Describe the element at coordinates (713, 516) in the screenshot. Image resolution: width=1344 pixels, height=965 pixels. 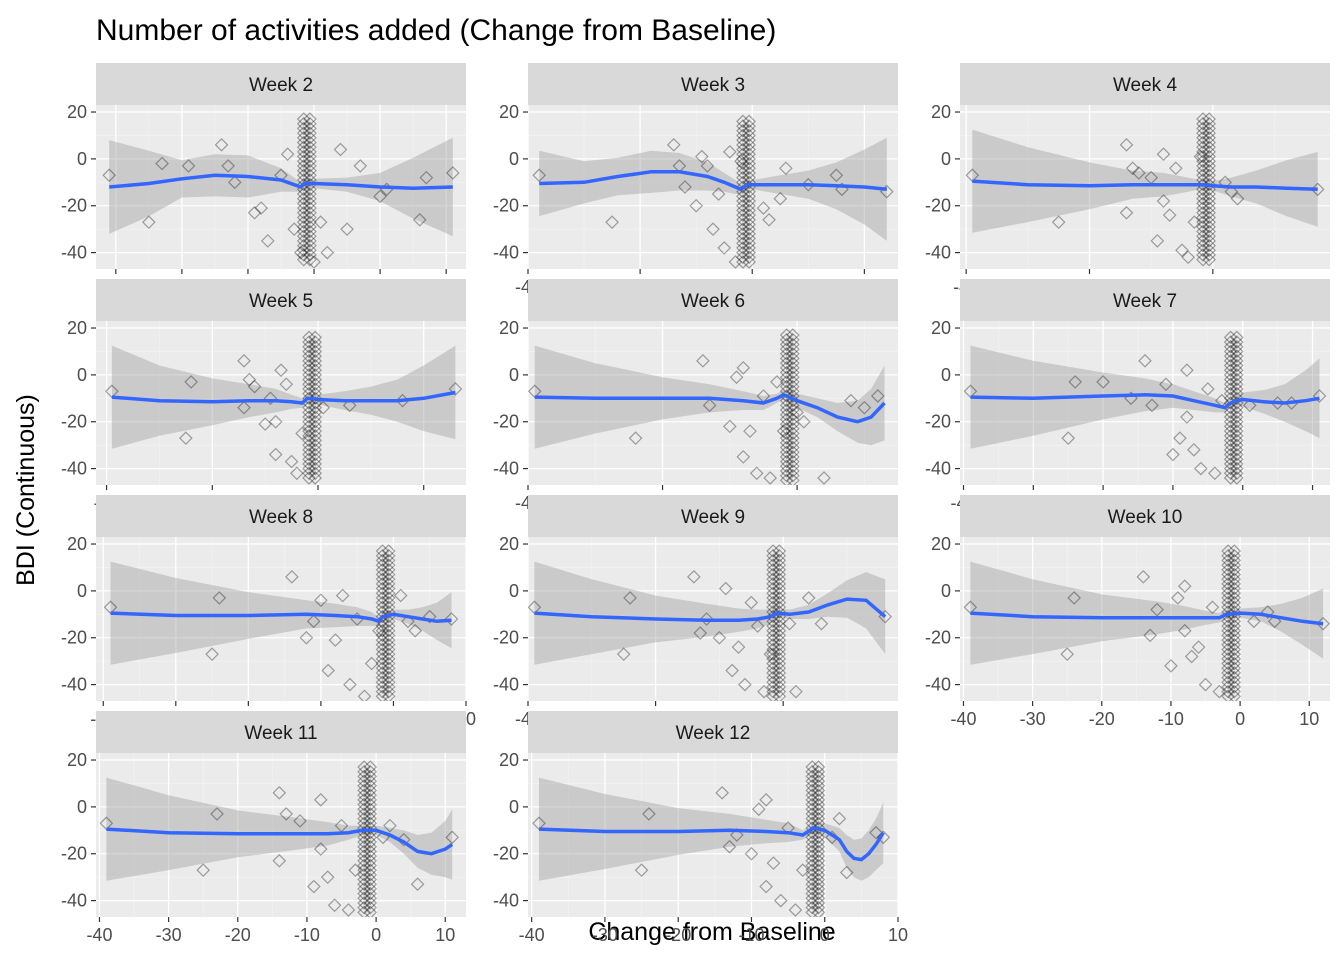
I see `facet-strip` at that location.